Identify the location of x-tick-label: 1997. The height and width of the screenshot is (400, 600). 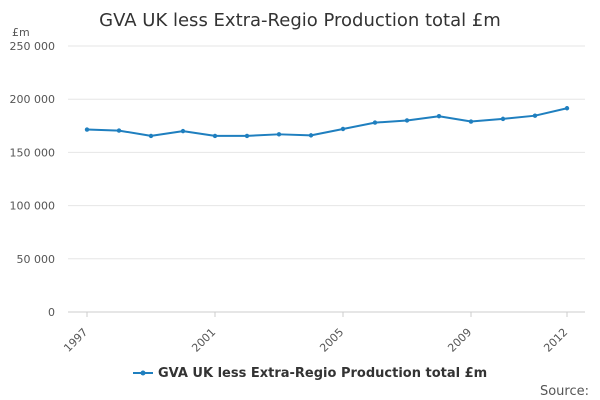
(75, 340).